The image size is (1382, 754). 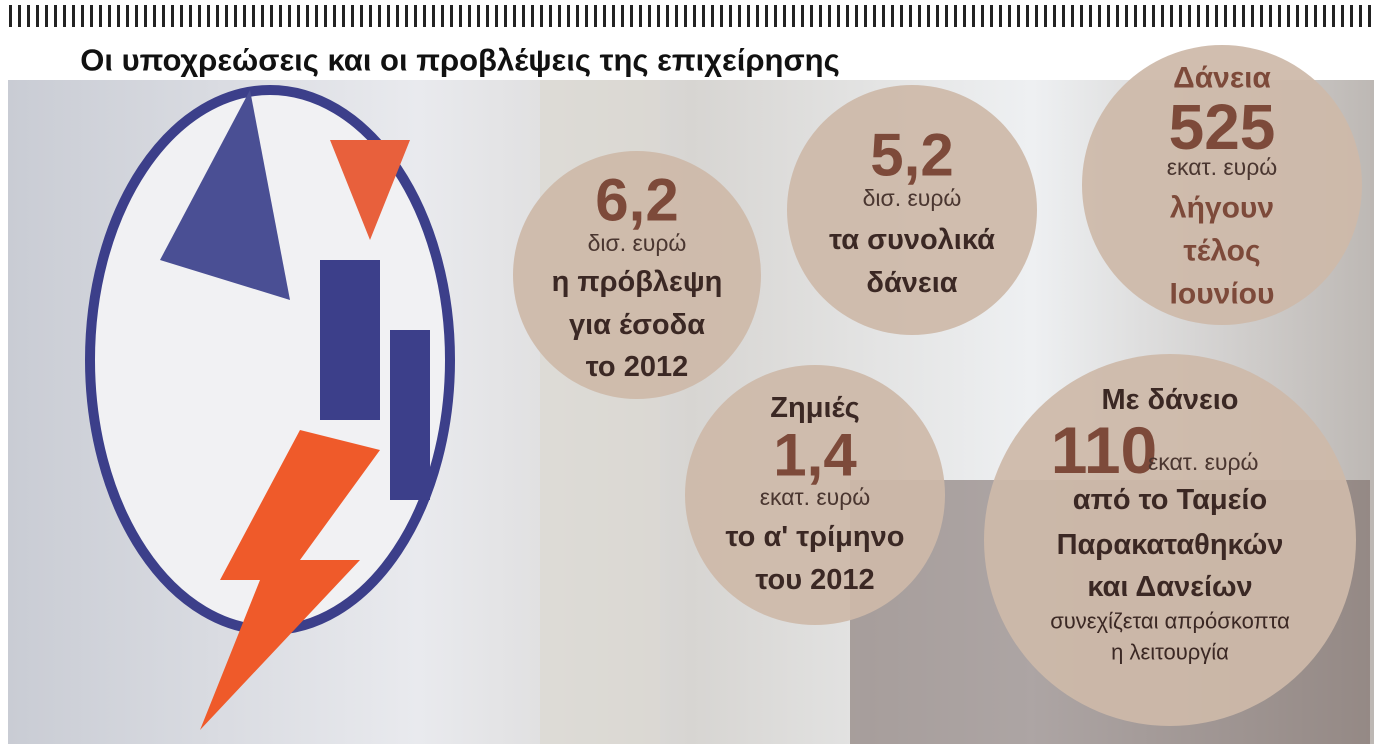 What do you see at coordinates (1170, 500) in the screenshot?
I see `caption: από το Ταμείο` at bounding box center [1170, 500].